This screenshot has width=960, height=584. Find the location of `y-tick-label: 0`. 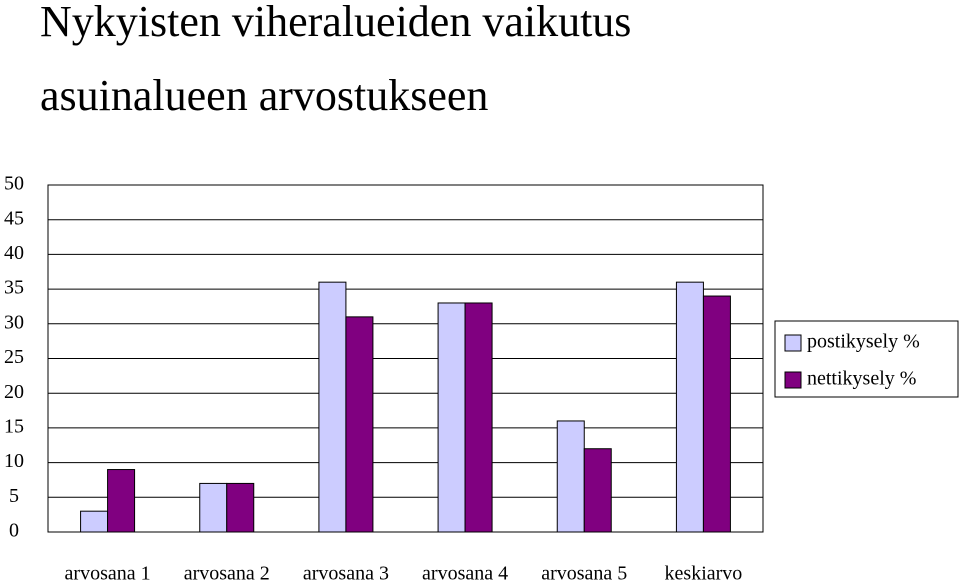

y-tick-label: 0 is located at coordinates (14, 531).